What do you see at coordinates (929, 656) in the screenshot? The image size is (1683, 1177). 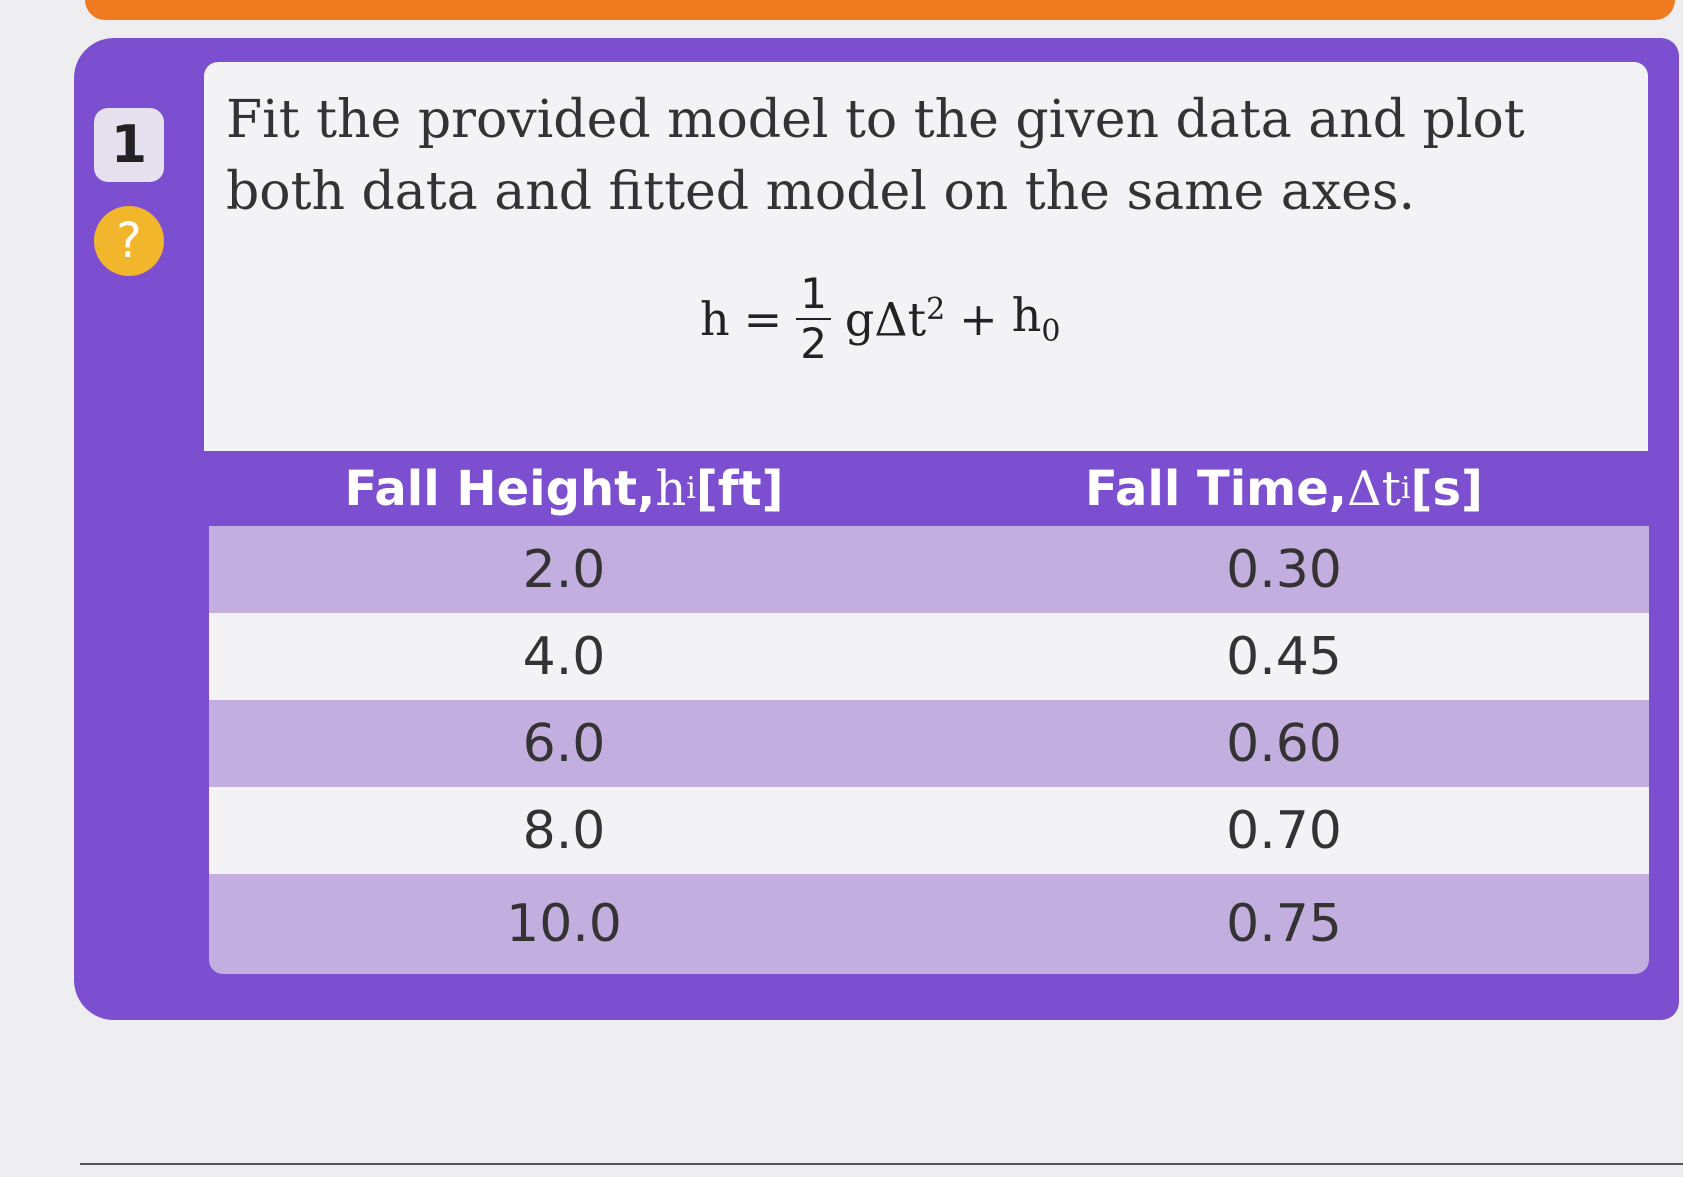 I see `table-row: 4.0 0.45` at bounding box center [929, 656].